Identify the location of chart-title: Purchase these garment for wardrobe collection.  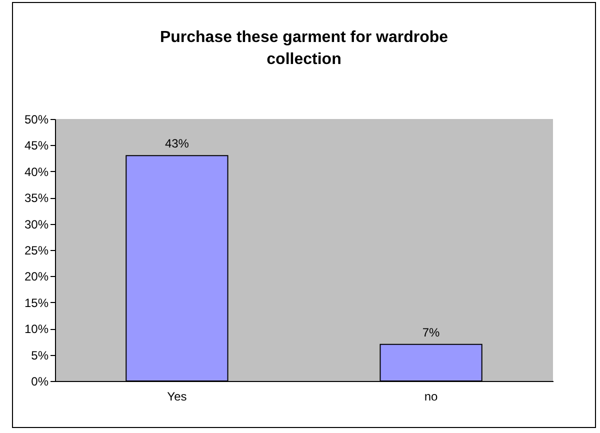
(304, 48).